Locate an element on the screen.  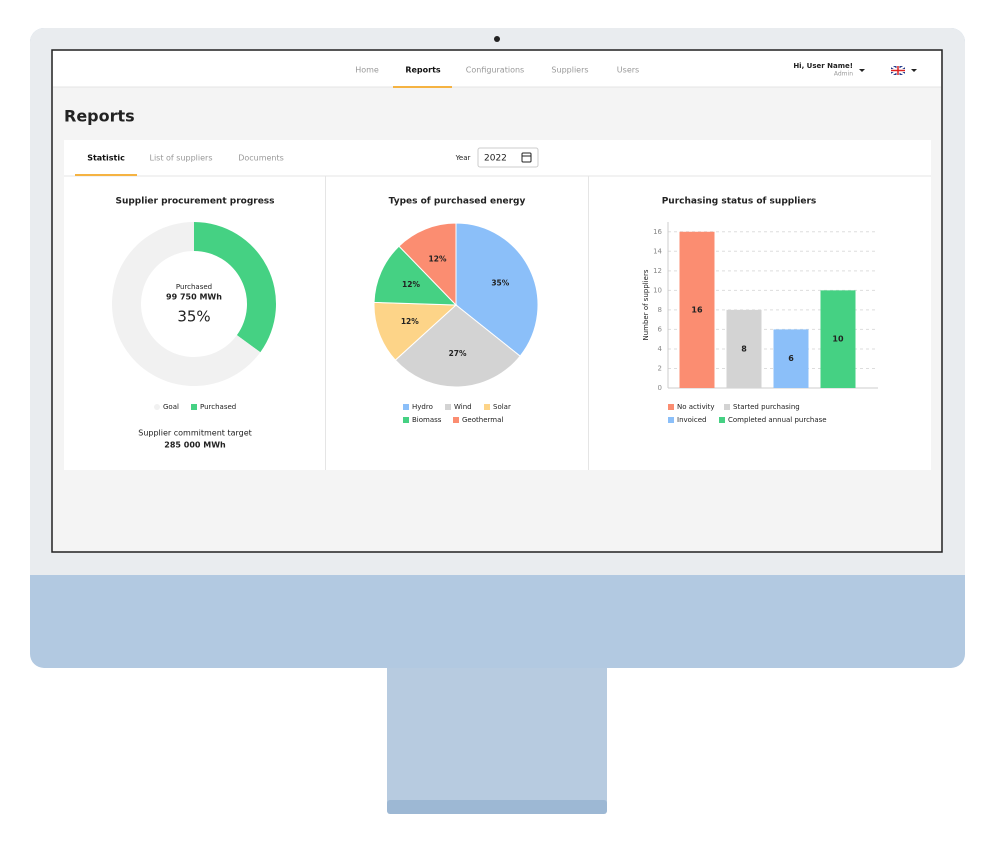
y-tick-label: 4 is located at coordinates (660, 349).